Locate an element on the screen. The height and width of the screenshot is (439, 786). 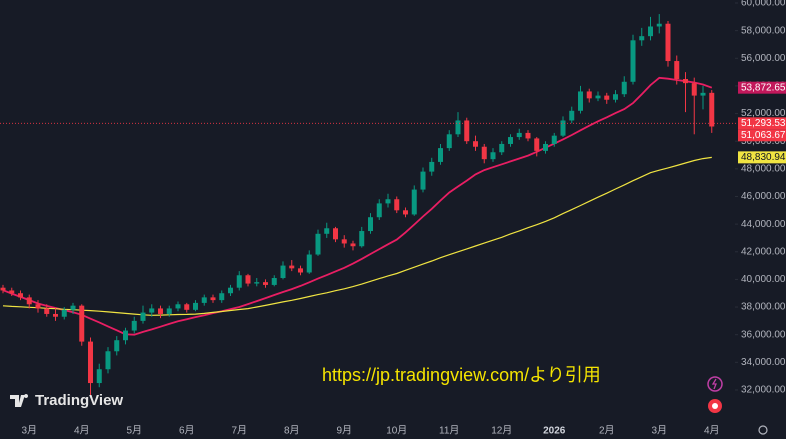
y-tick-label: 50,000.00 is located at coordinates (763, 141).